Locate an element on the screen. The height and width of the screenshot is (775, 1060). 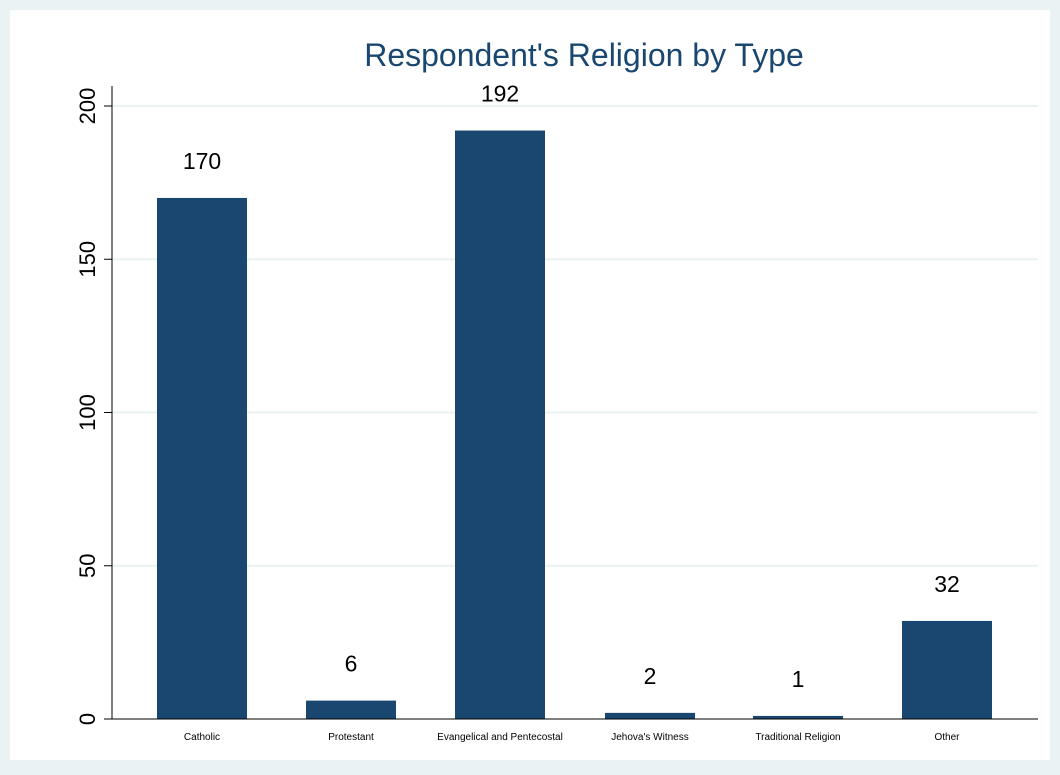
bar-protestant is located at coordinates (351, 709).